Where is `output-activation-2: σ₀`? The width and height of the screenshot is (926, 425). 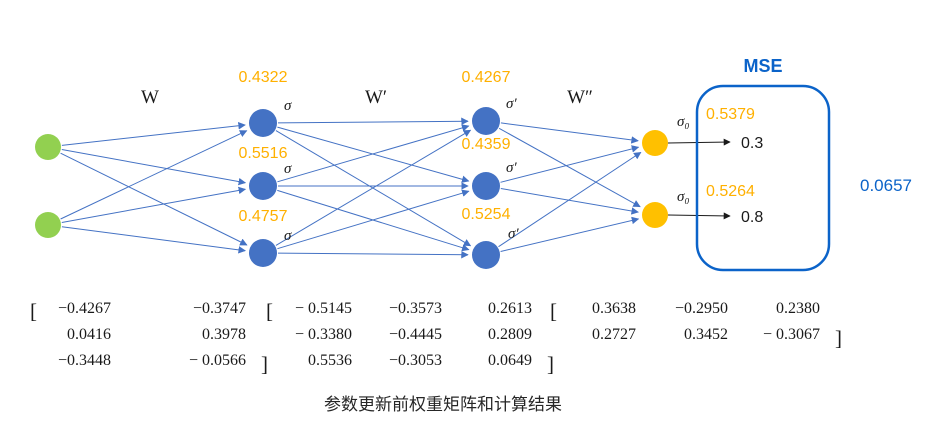
output-activation-2: σ₀ is located at coordinates (683, 197).